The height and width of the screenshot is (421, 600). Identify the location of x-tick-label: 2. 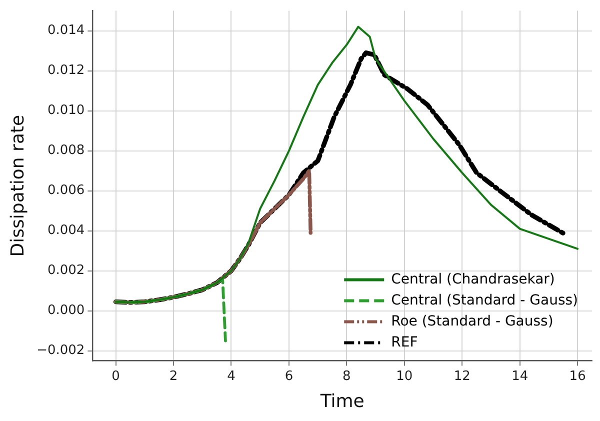
(173, 376).